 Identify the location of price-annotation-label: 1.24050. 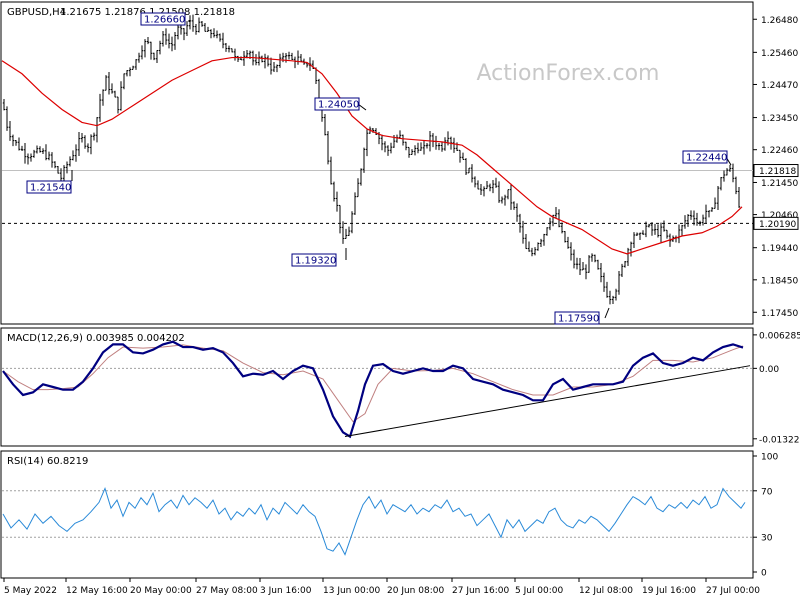
(338, 105).